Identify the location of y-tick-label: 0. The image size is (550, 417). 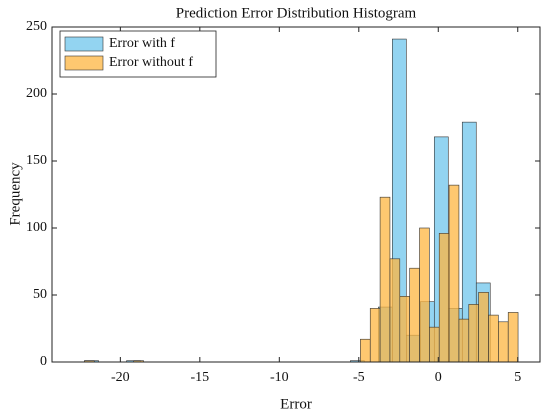
(43, 361).